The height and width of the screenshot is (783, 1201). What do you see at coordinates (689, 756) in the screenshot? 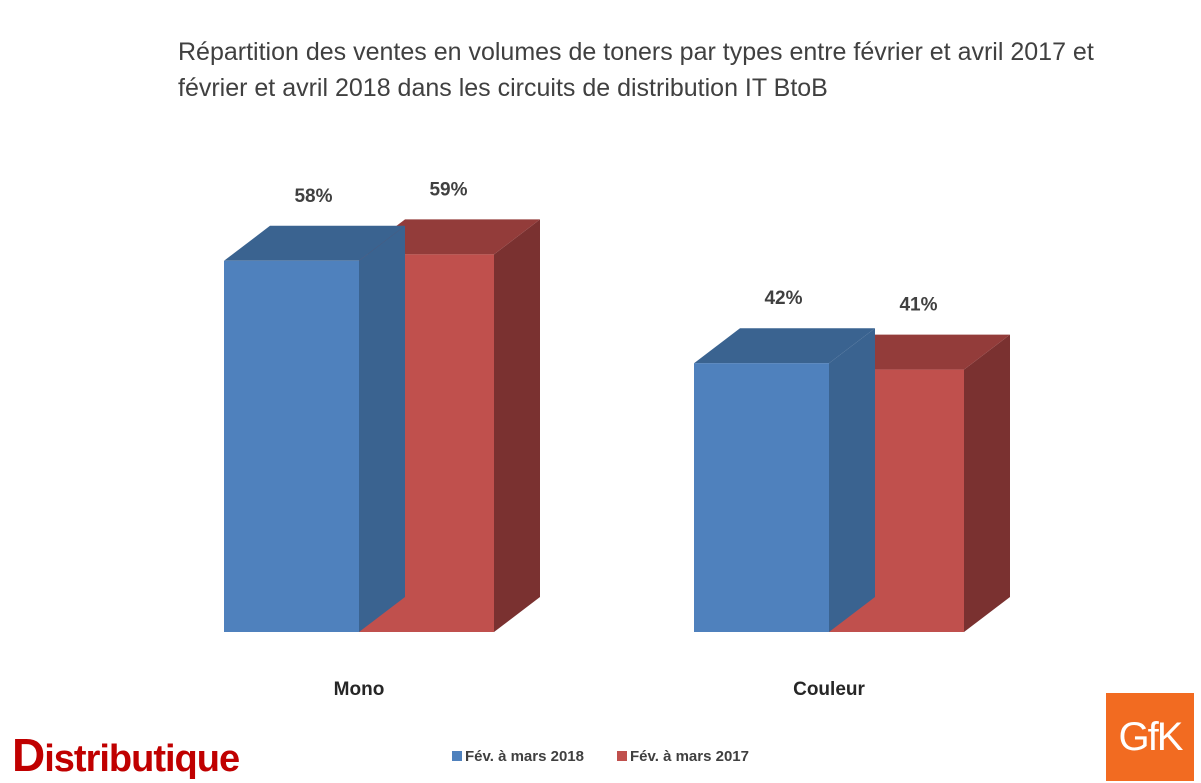
I see `legend-label: Fév. à mars 2017` at bounding box center [689, 756].